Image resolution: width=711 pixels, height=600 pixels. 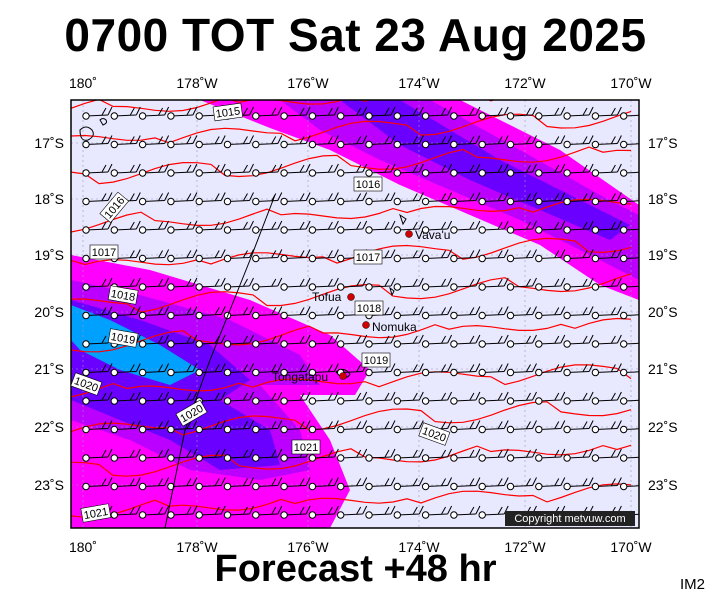 What do you see at coordinates (569, 519) in the screenshot?
I see `copyright-text: Copyright metvuw.com` at bounding box center [569, 519].